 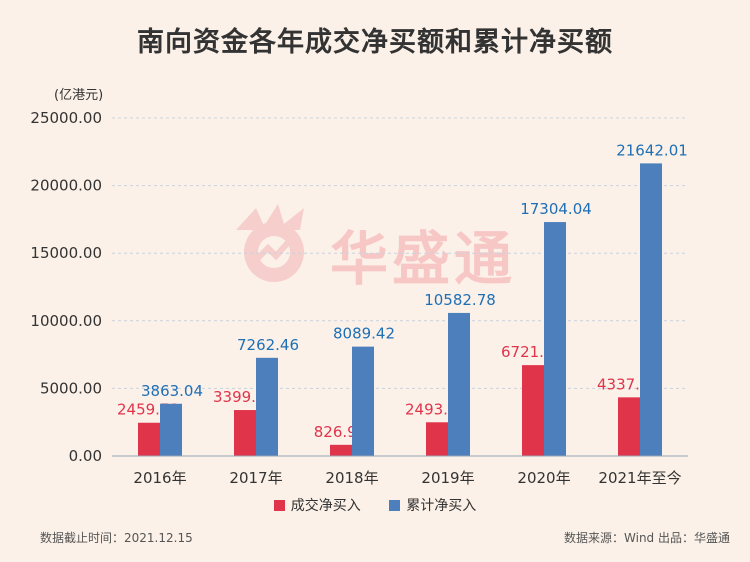 What do you see at coordinates (460, 300) in the screenshot?
I see `data-label-cumulative: 10582.78` at bounding box center [460, 300].